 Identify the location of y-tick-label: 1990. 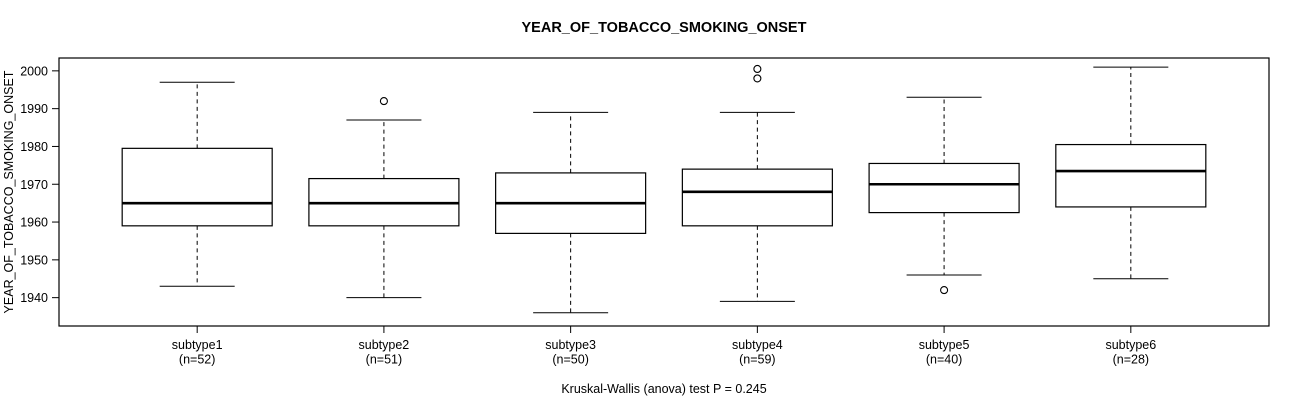
(34, 109).